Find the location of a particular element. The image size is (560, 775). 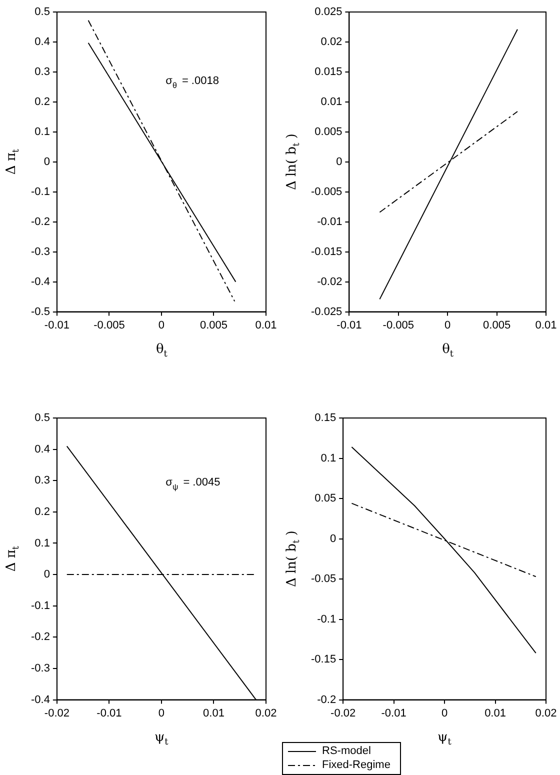

y-tick-label: 0.025 is located at coordinates (328, 12).